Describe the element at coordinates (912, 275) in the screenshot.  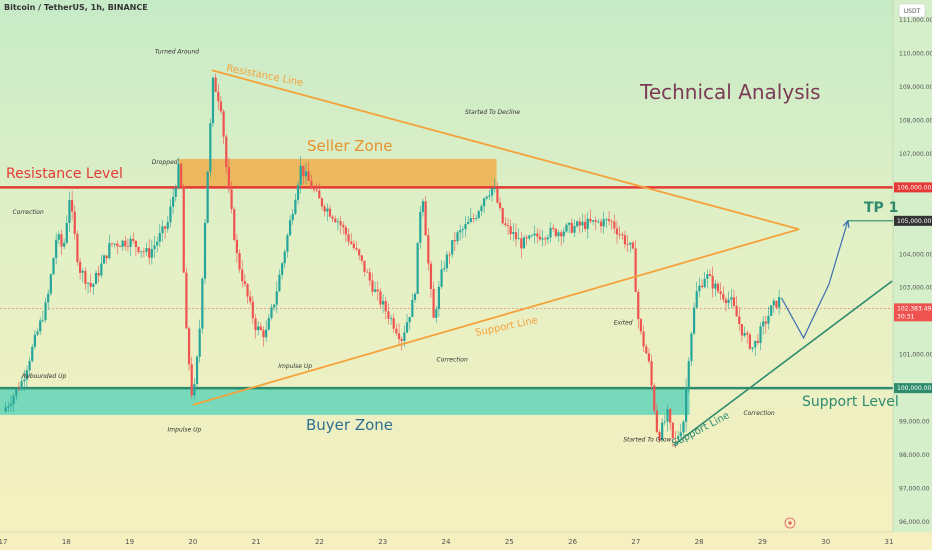
I see `price-axis` at that location.